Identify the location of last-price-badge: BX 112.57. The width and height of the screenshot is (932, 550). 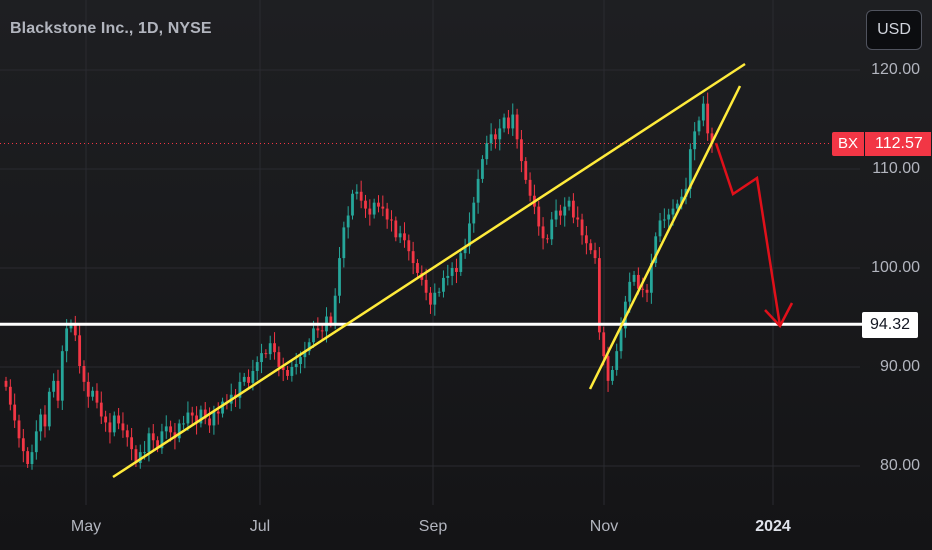
(881, 144).